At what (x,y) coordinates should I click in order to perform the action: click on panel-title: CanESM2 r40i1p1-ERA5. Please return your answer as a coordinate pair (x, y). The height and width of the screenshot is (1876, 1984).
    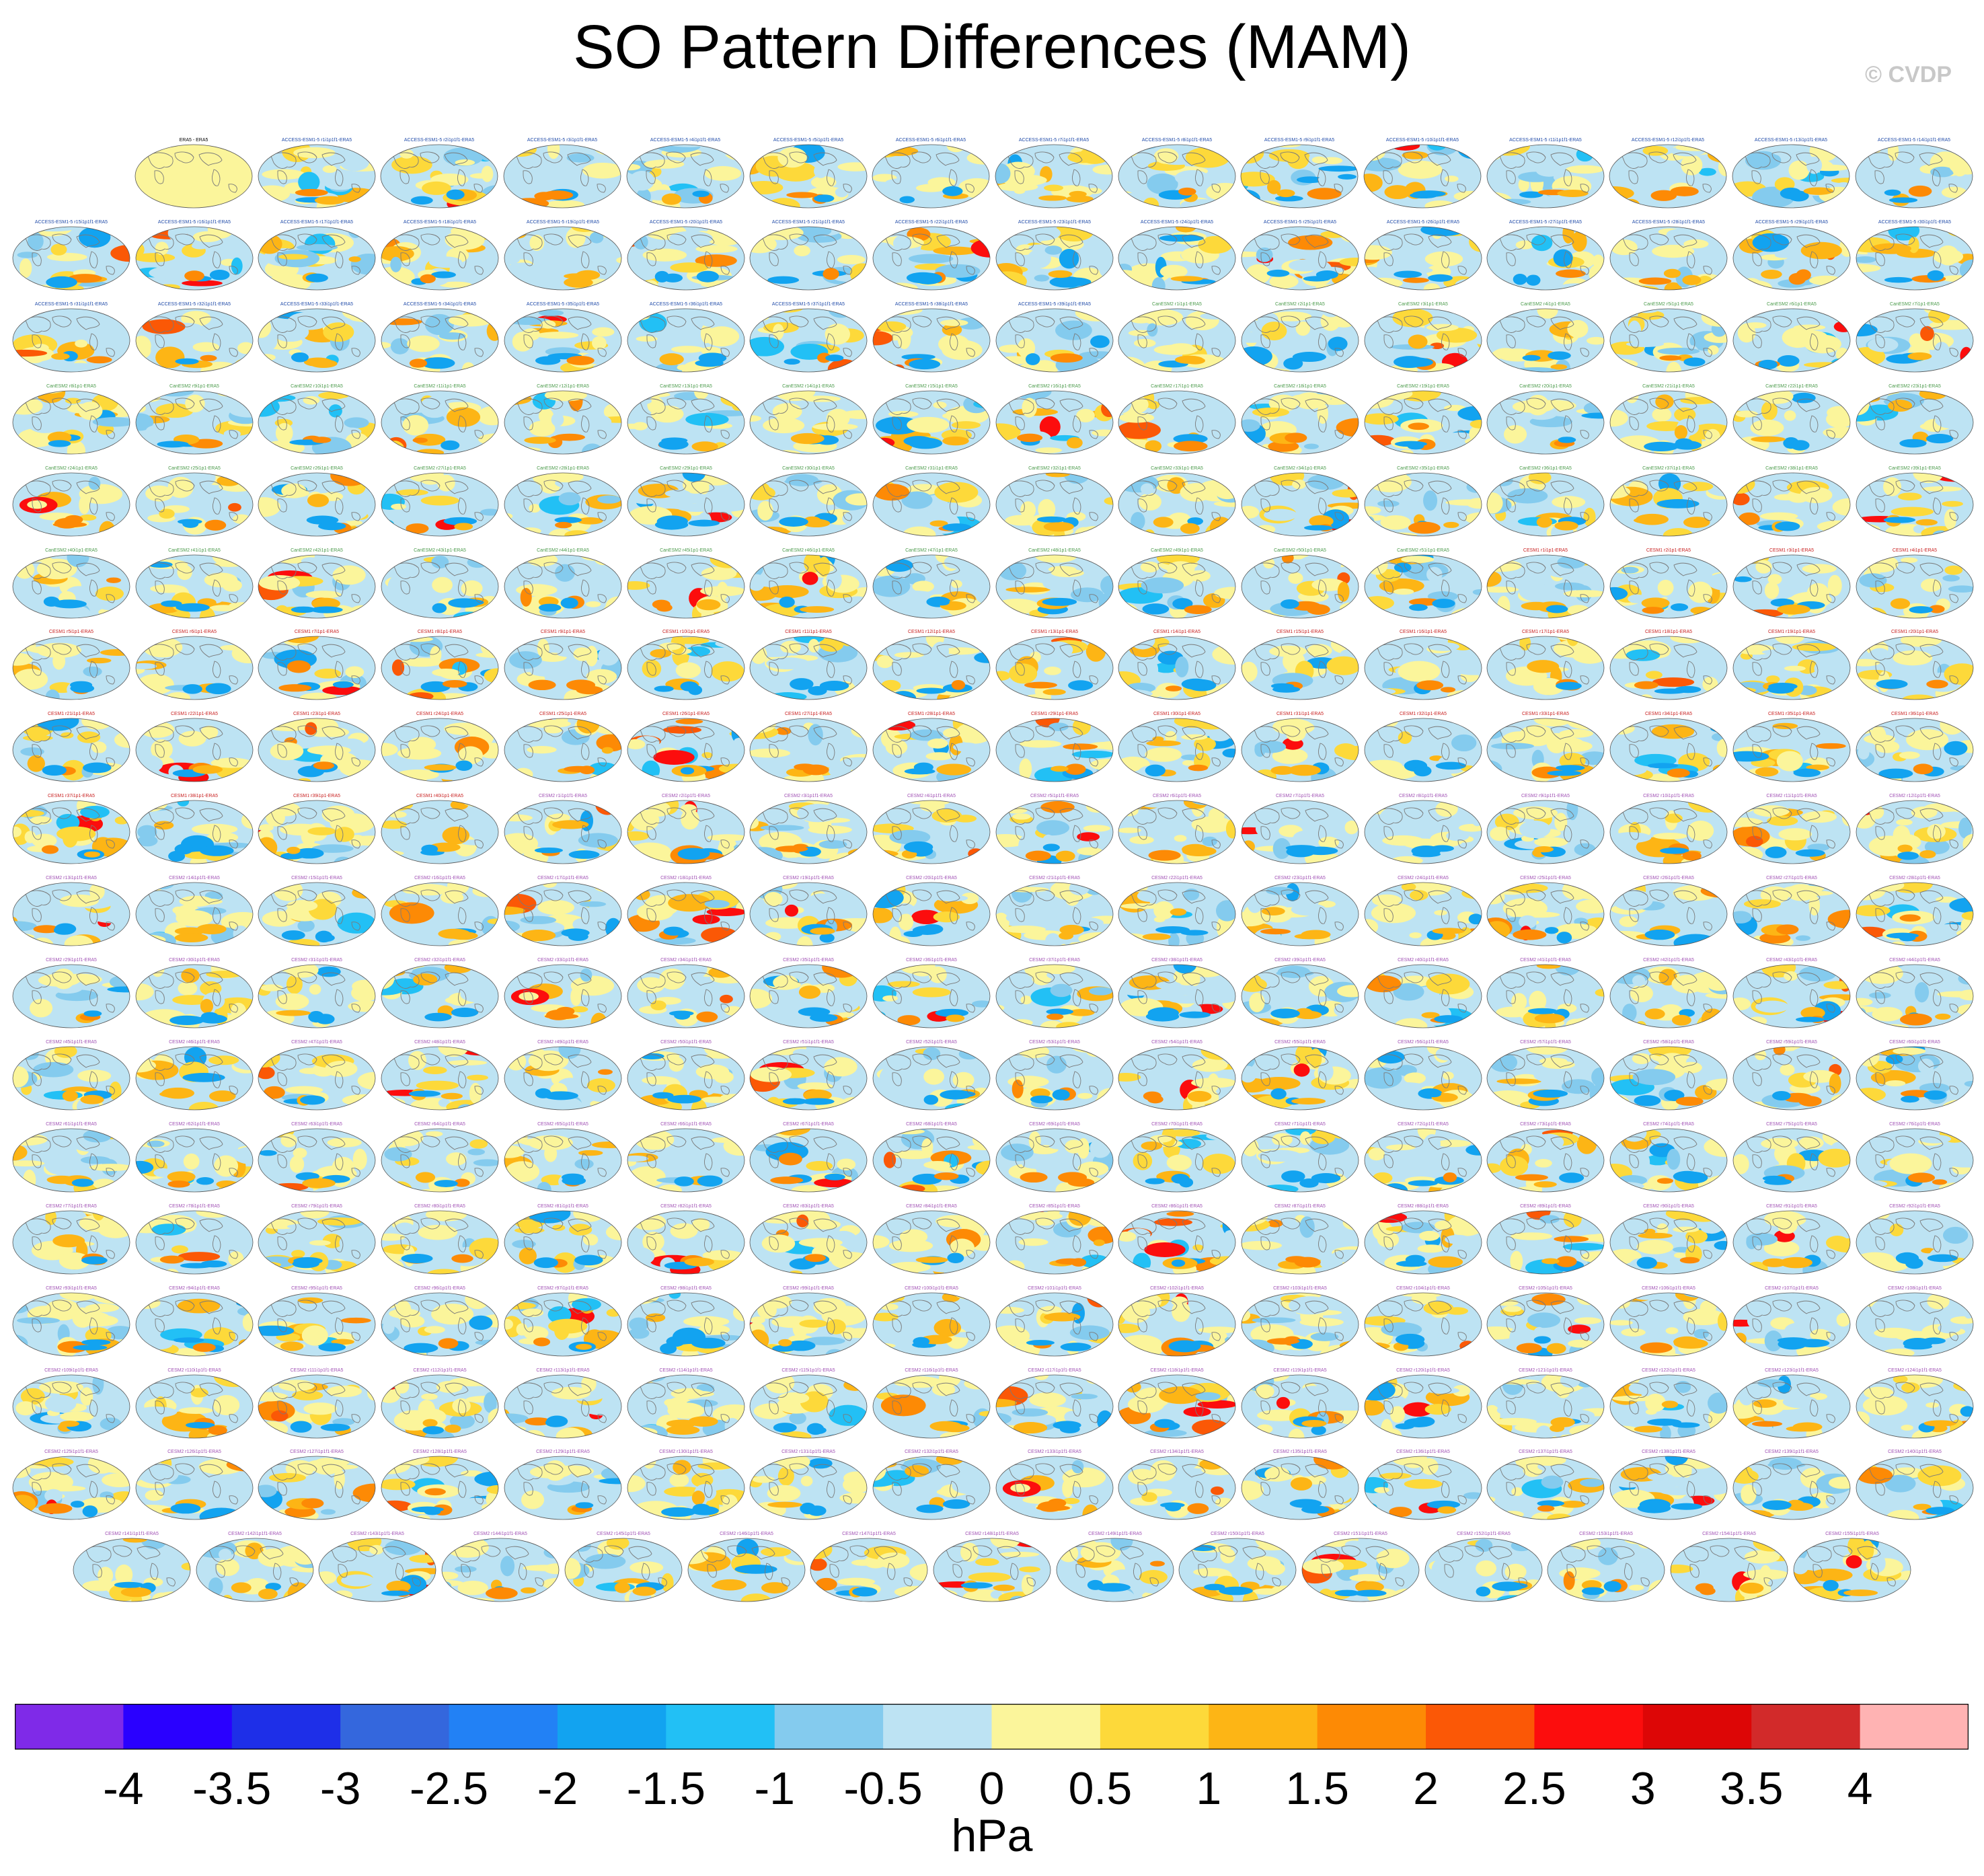
    Looking at the image, I should click on (71, 550).